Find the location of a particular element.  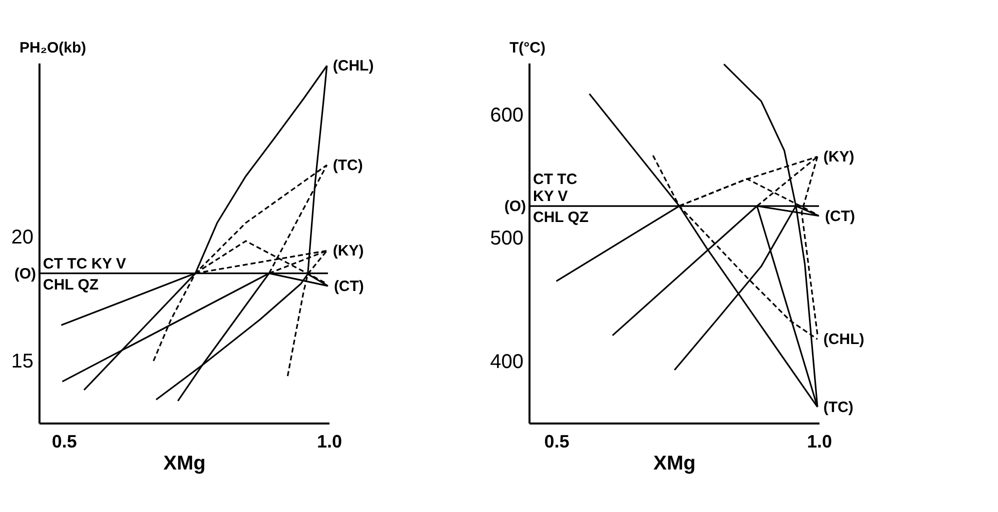

y-tick-label: 20 is located at coordinates (22, 237).